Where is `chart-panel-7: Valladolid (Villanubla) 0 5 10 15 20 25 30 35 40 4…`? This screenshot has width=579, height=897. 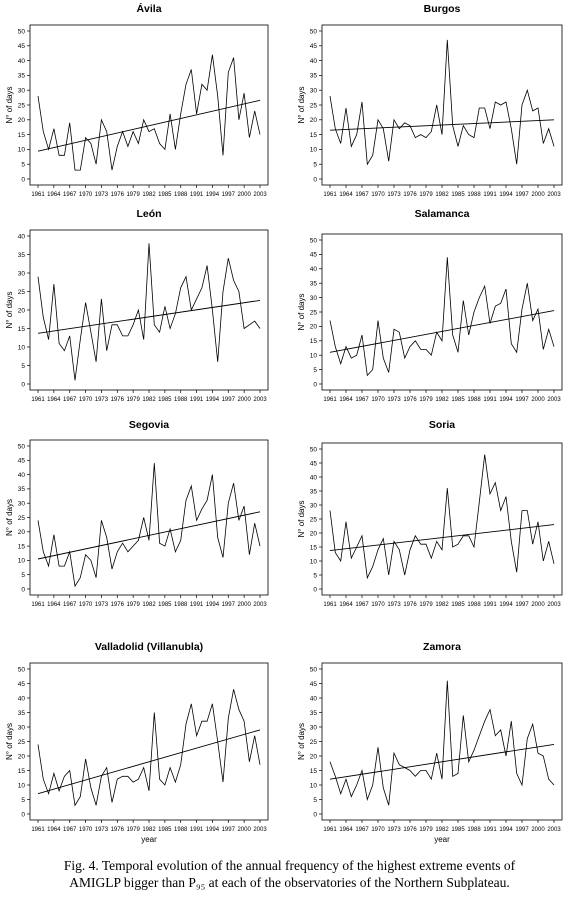 chart-panel-7: Valladolid (Villanubla) 0 5 10 15 20 25 30 35 40 4… is located at coordinates (137, 742).